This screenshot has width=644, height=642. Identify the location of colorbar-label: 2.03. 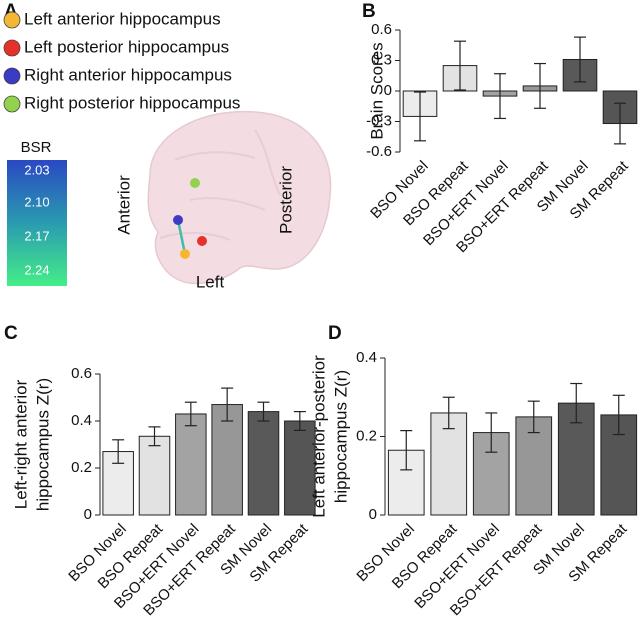
(36, 169).